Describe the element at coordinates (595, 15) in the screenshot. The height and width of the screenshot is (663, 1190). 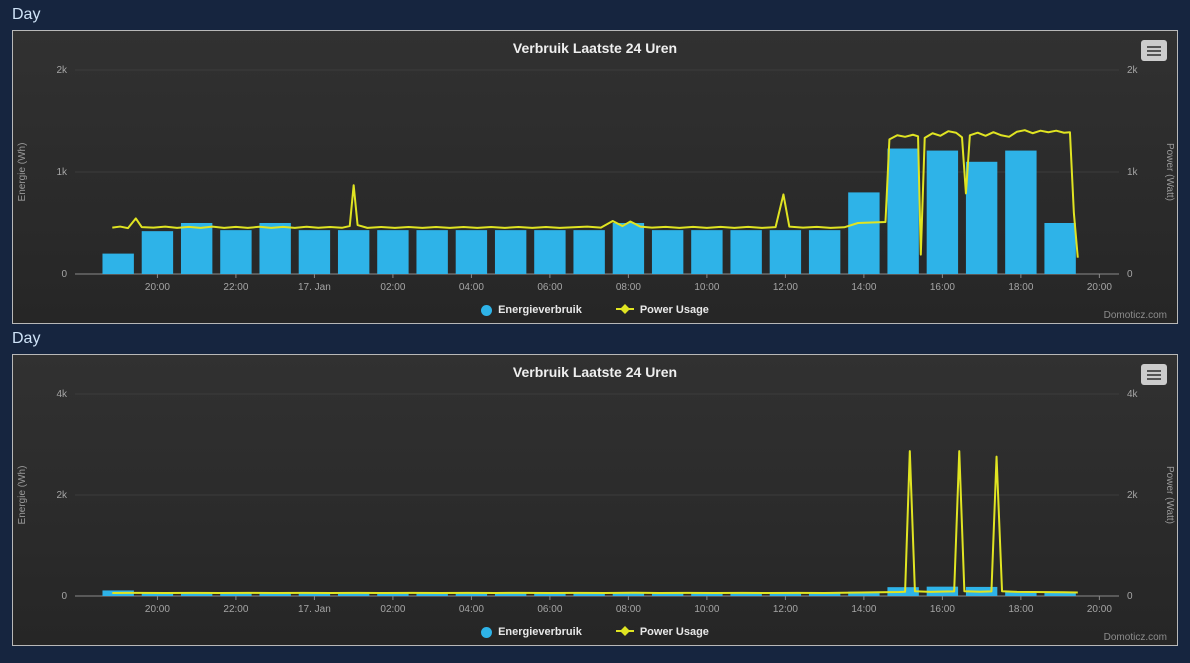
I see `panel-header-top: Day` at that location.